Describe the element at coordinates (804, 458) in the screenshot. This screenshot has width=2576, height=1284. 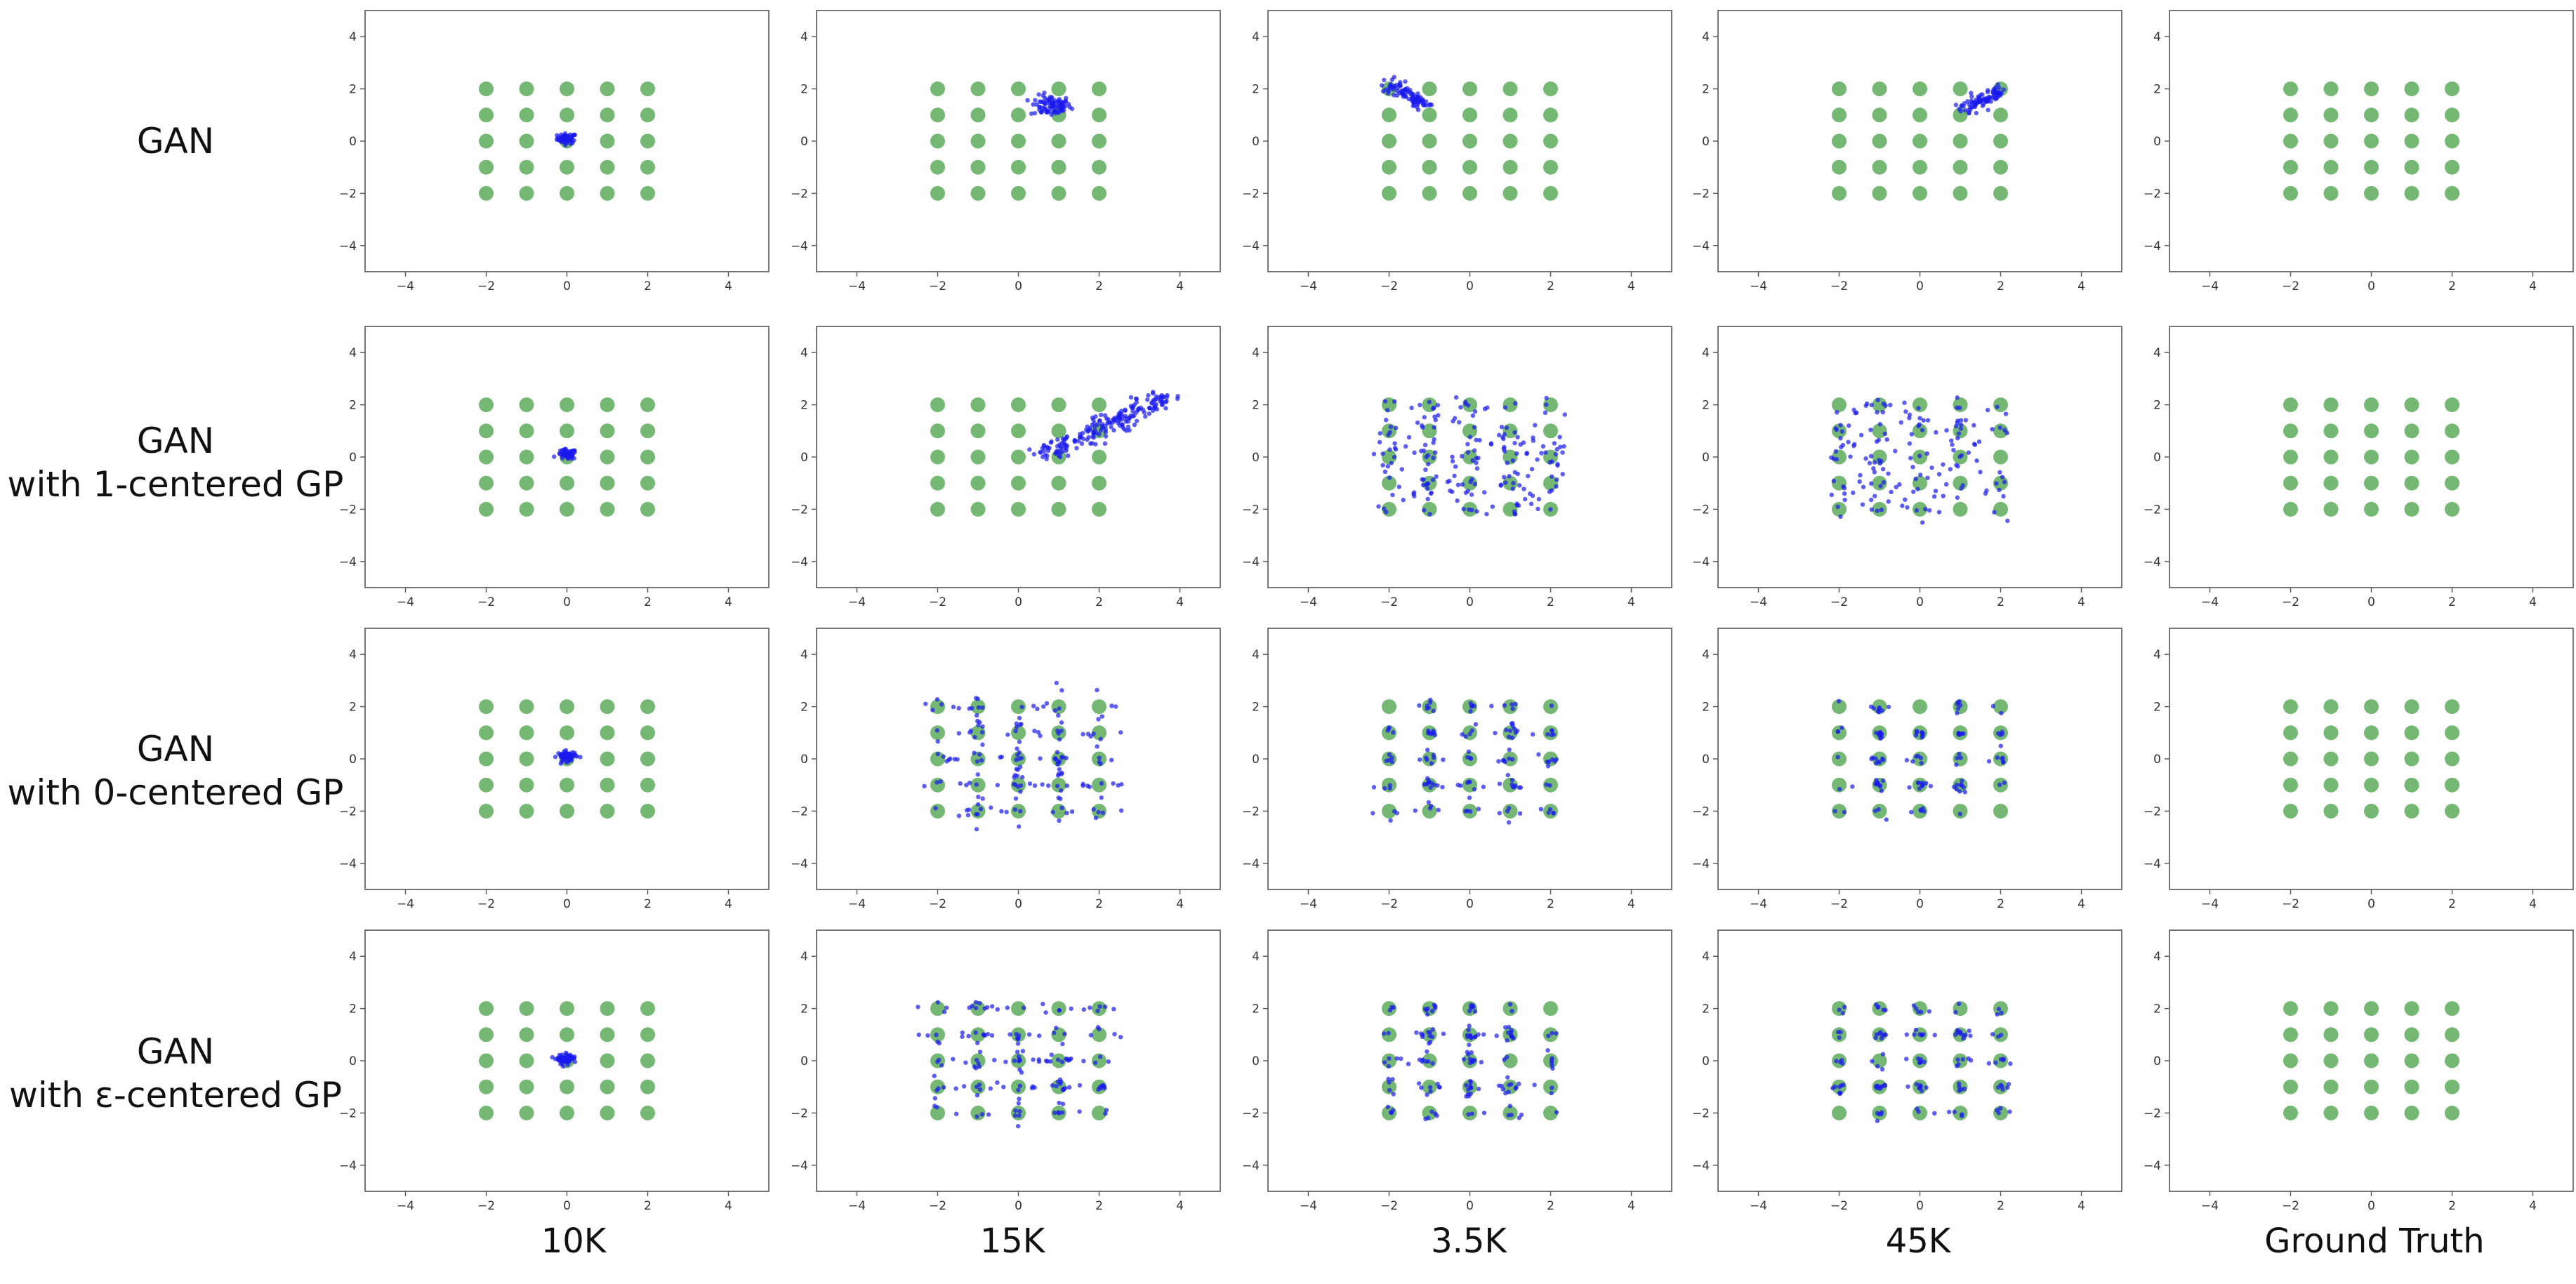
I see `y-tick-label: 0` at that location.